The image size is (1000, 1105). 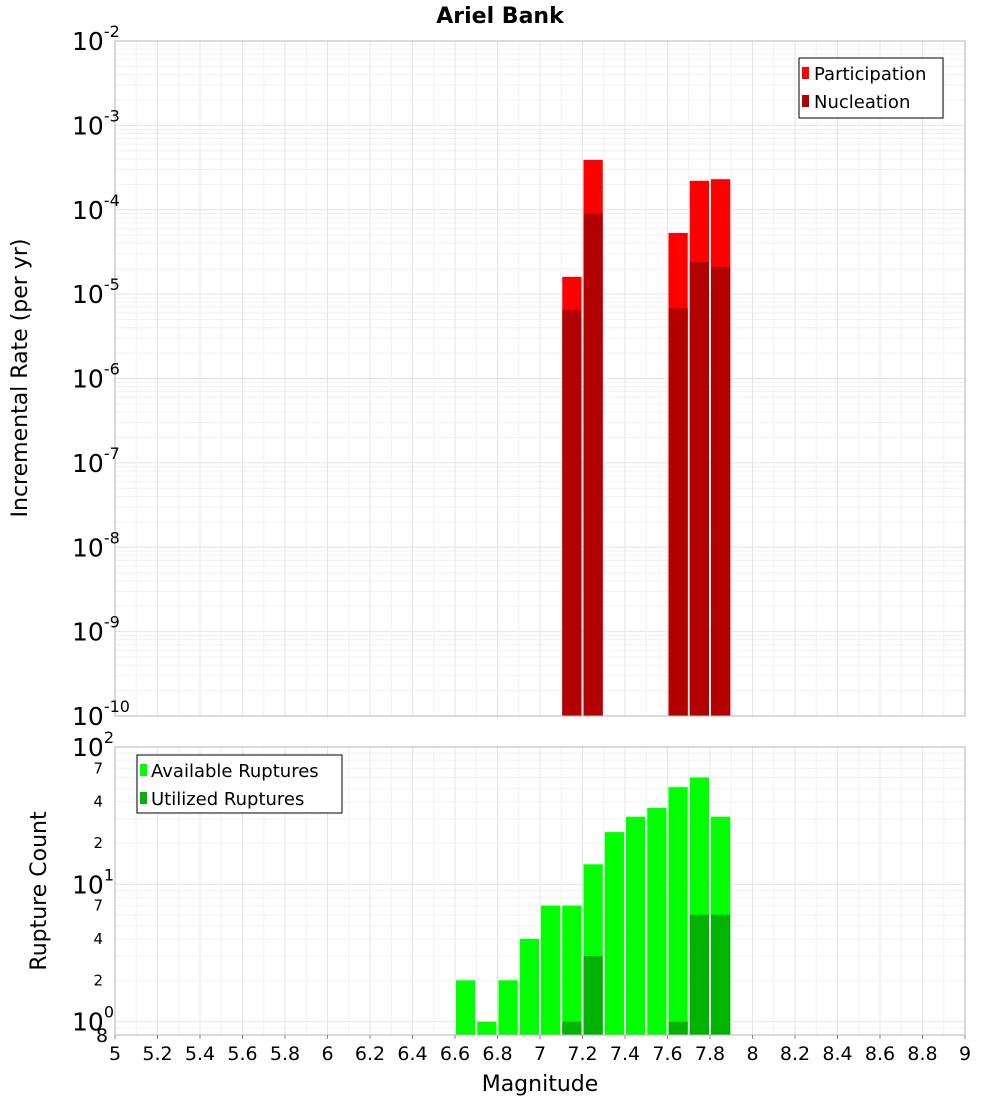 I want to click on rate-plot-y-ticks: 10⁻¹⁰ 10⁻⁹ 10⁻⁸ 10⁻⁷ 10⁻⁶ 10⁻⁵ 10⁻⁴ 10⁻³ 10⁻², so click(x=101, y=376).